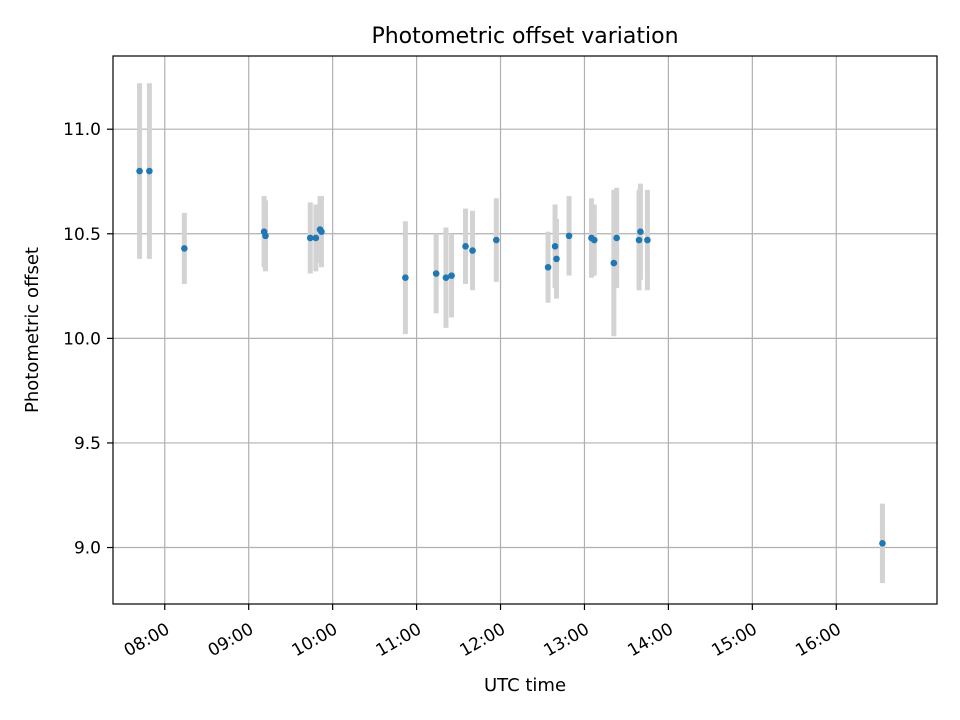 The width and height of the screenshot is (960, 720). Describe the element at coordinates (231, 640) in the screenshot. I see `x-tick-label: 09:00` at that location.